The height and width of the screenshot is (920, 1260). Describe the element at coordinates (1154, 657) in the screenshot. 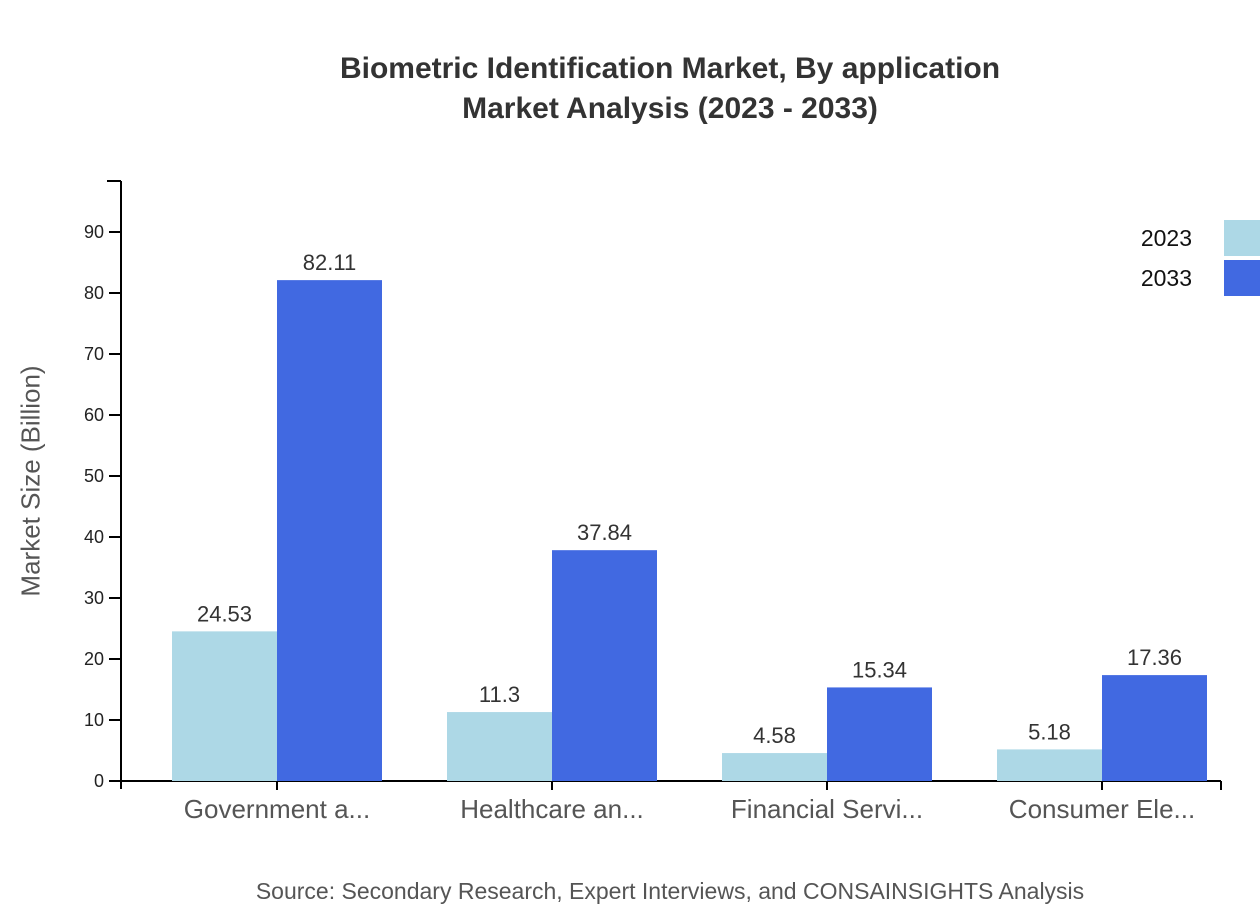

I see `bar-value-label: 17.36` at that location.